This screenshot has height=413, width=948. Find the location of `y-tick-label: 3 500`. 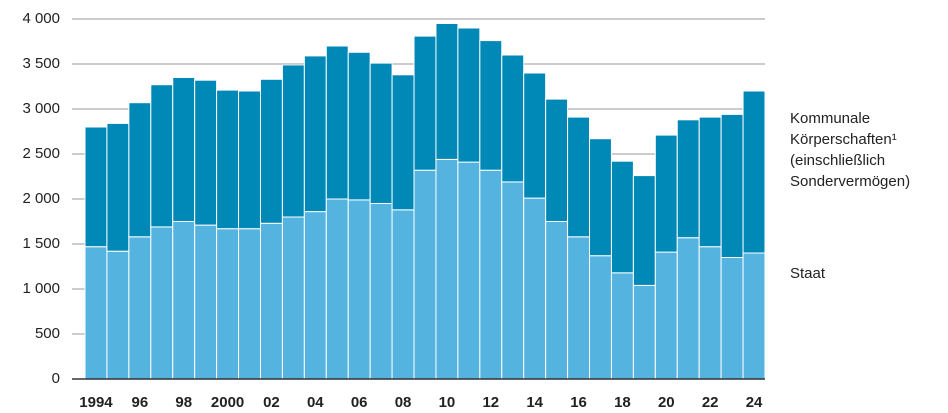

y-tick-label: 3 500 is located at coordinates (41, 63).